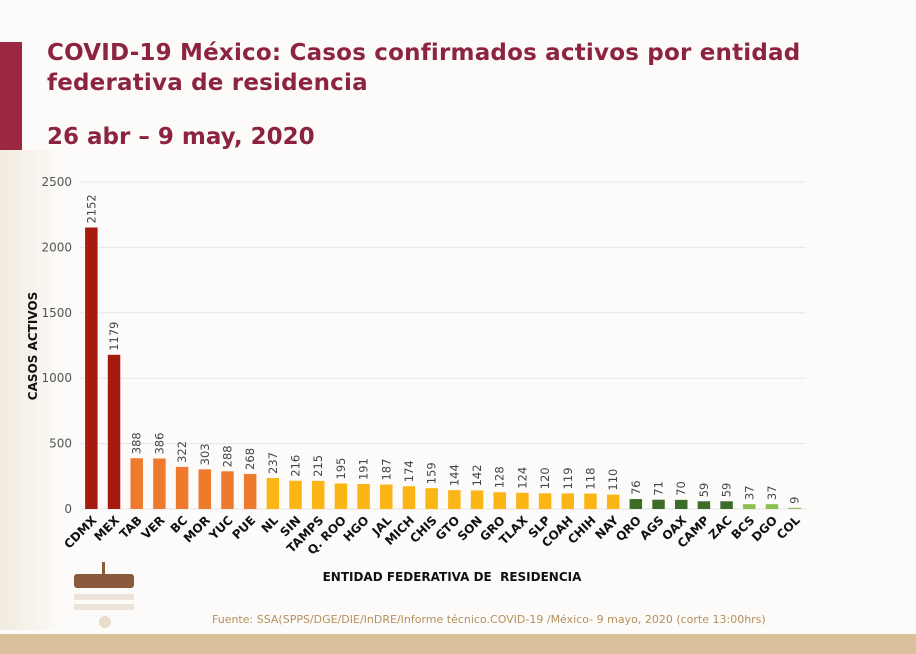 The height and width of the screenshot is (654, 916). I want to click on value-label: 288, so click(227, 456).